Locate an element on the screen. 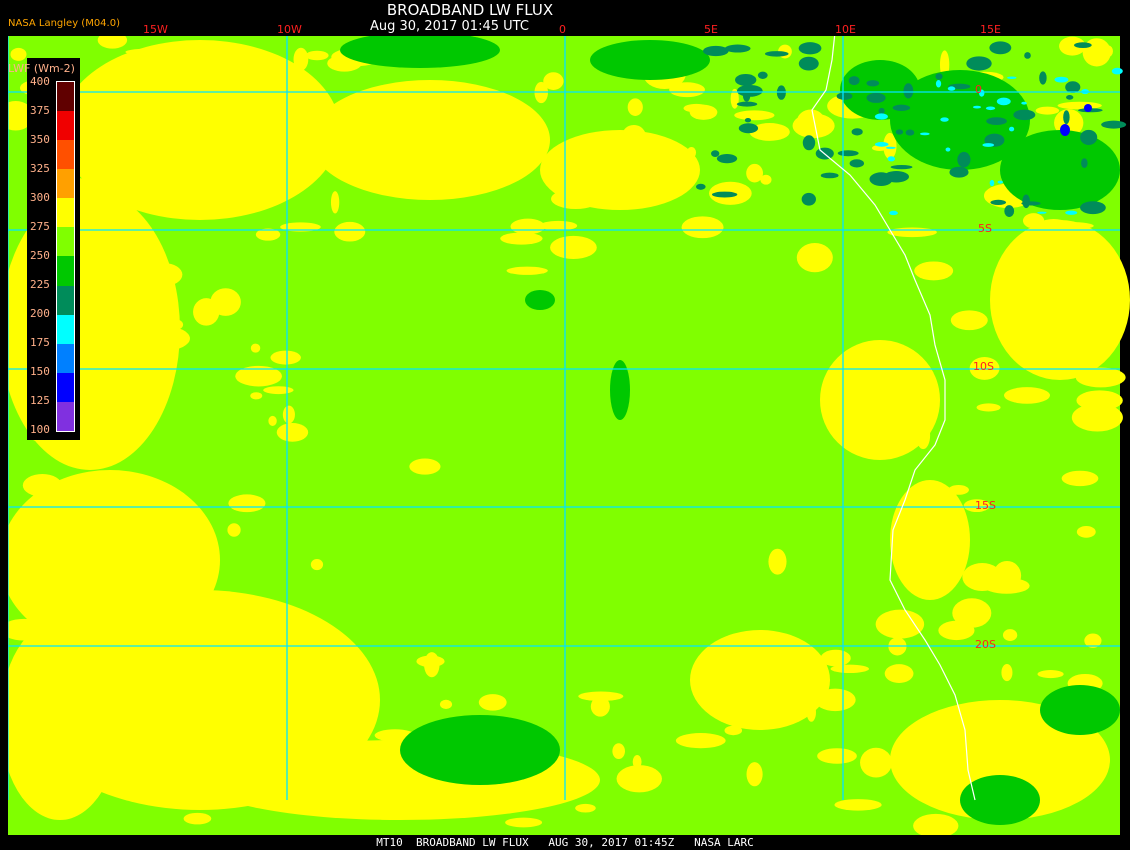  lon-label: 15W is located at coordinates (155, 29).